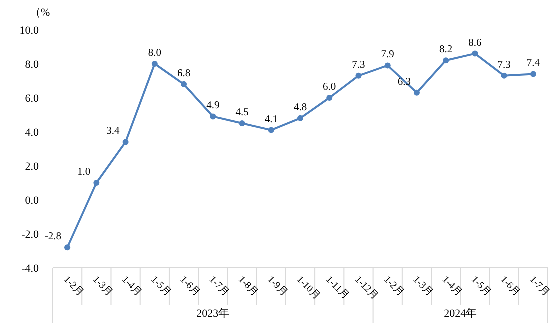 The width and height of the screenshot is (554, 325). I want to click on data-label: 4.5, so click(242, 113).